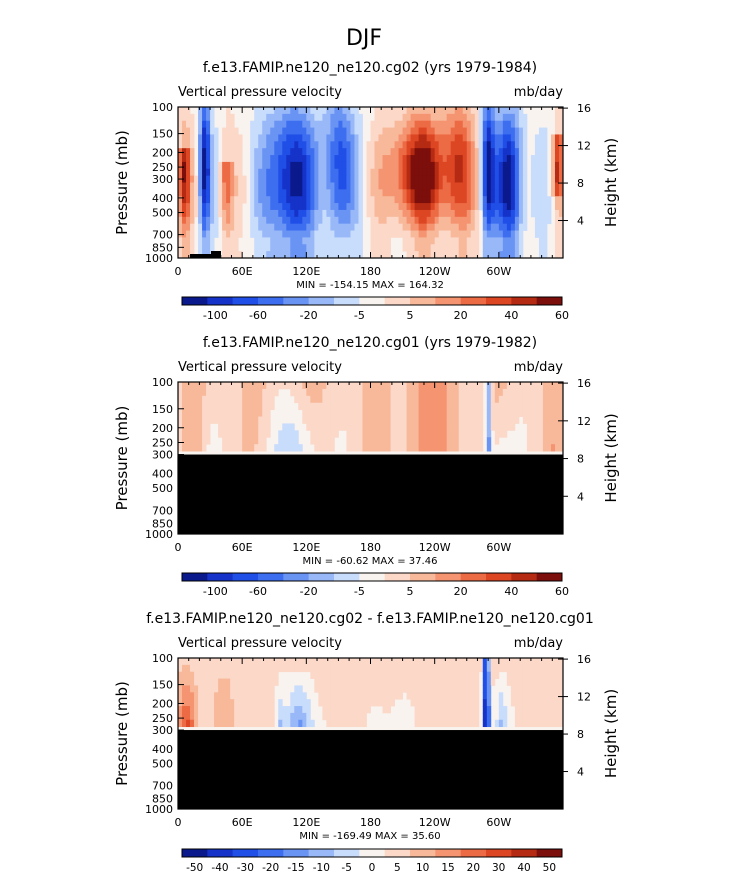 Image resolution: width=733 pixels, height=873 pixels. What do you see at coordinates (372, 301) in the screenshot?
I see `colorbar-frame` at bounding box center [372, 301].